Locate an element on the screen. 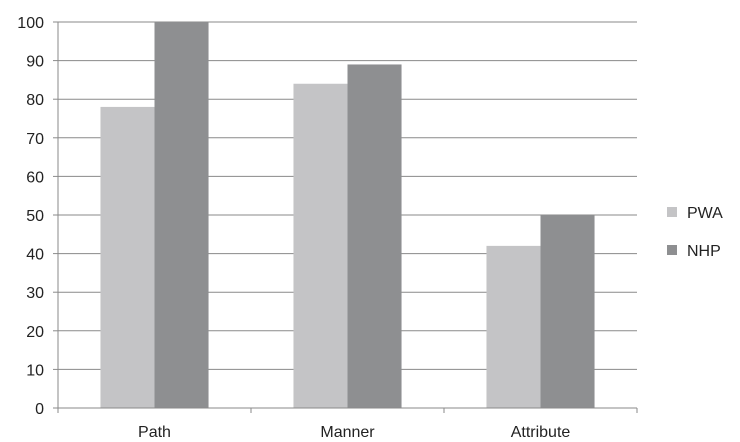  x-category-label: Attribute is located at coordinates (541, 432).